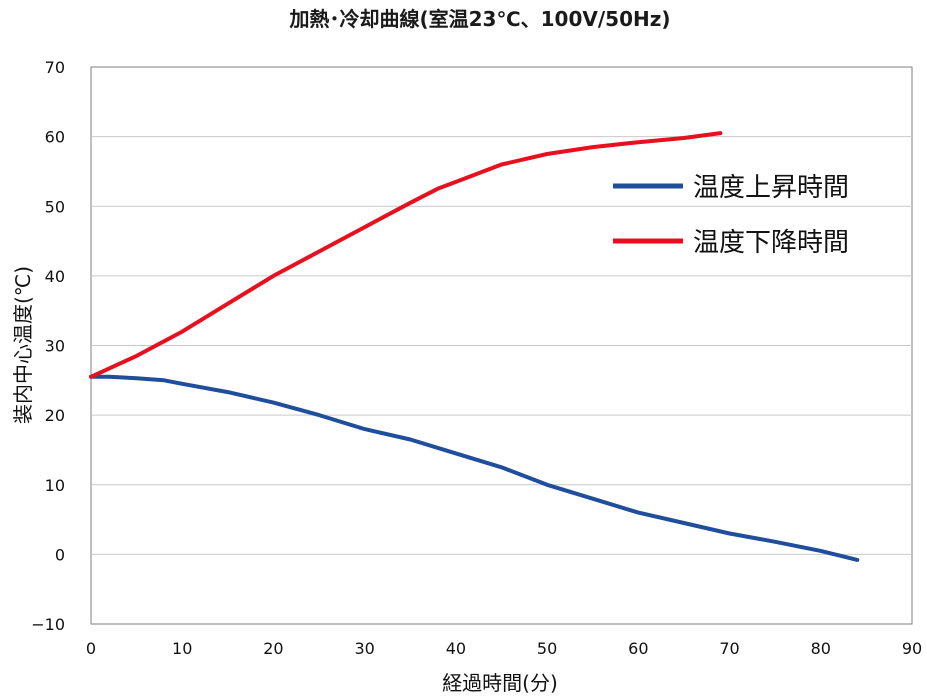  I want to click on y-axis-ticks: 70 60 50 40 30 20 10 0 −10, so click(48, 346).